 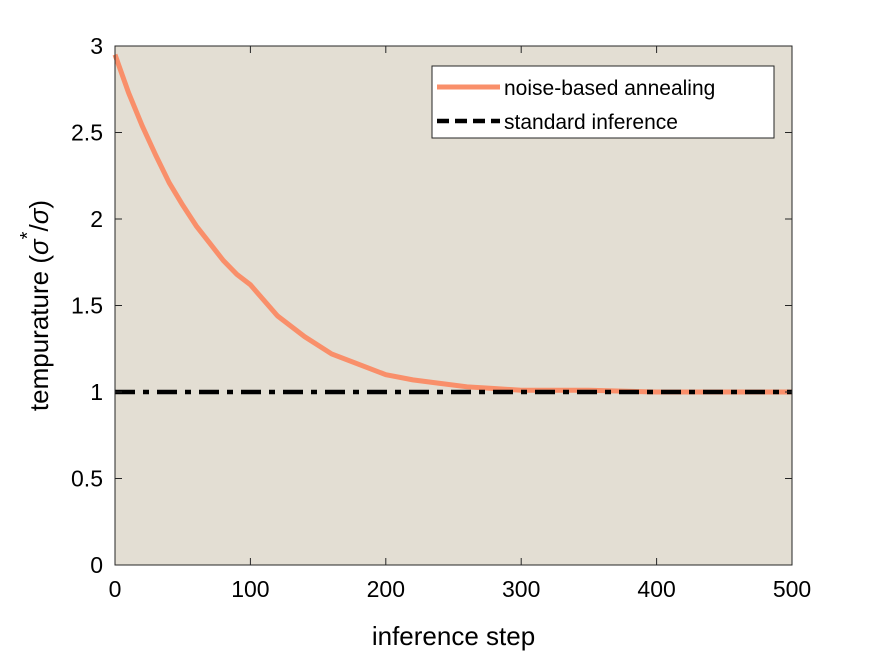 What do you see at coordinates (656, 589) in the screenshot?
I see `x-tick-label: 400` at bounding box center [656, 589].